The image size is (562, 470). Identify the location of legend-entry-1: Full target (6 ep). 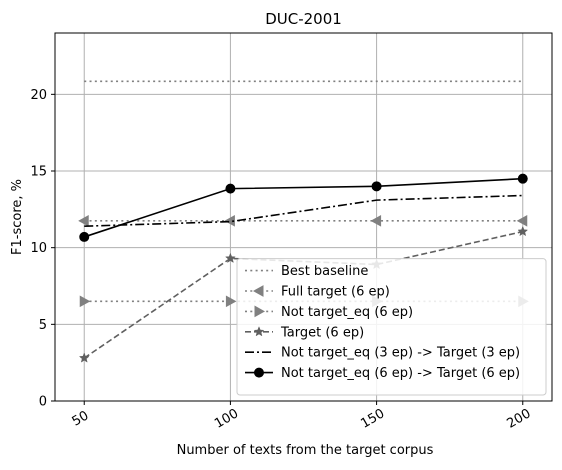
(317, 292).